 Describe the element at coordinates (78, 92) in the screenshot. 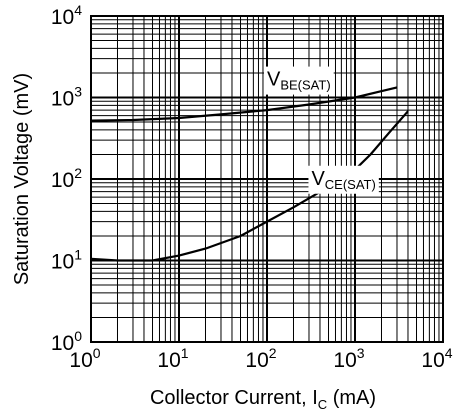

I see `y-tick-exponent: 3` at that location.